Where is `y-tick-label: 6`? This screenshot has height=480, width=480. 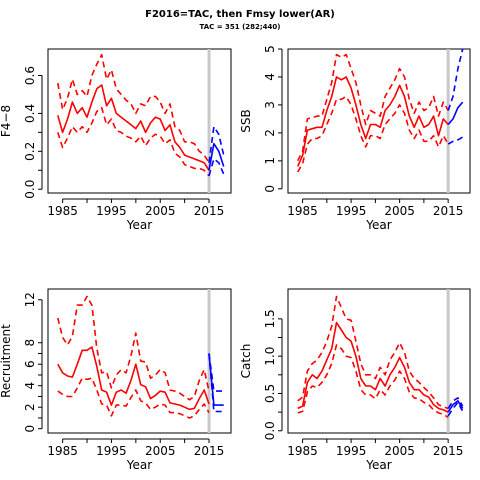
y-tick-label: 6 is located at coordinates (30, 364).